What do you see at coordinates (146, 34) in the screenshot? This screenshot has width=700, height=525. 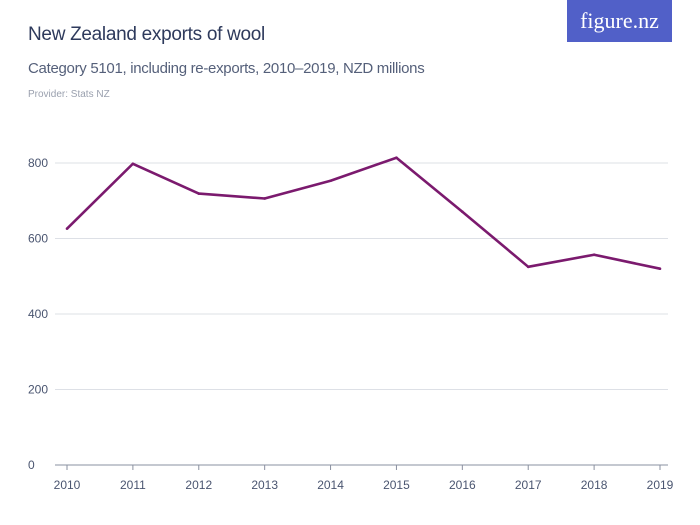 I see `chart-title: New Zealand exports of wool` at bounding box center [146, 34].